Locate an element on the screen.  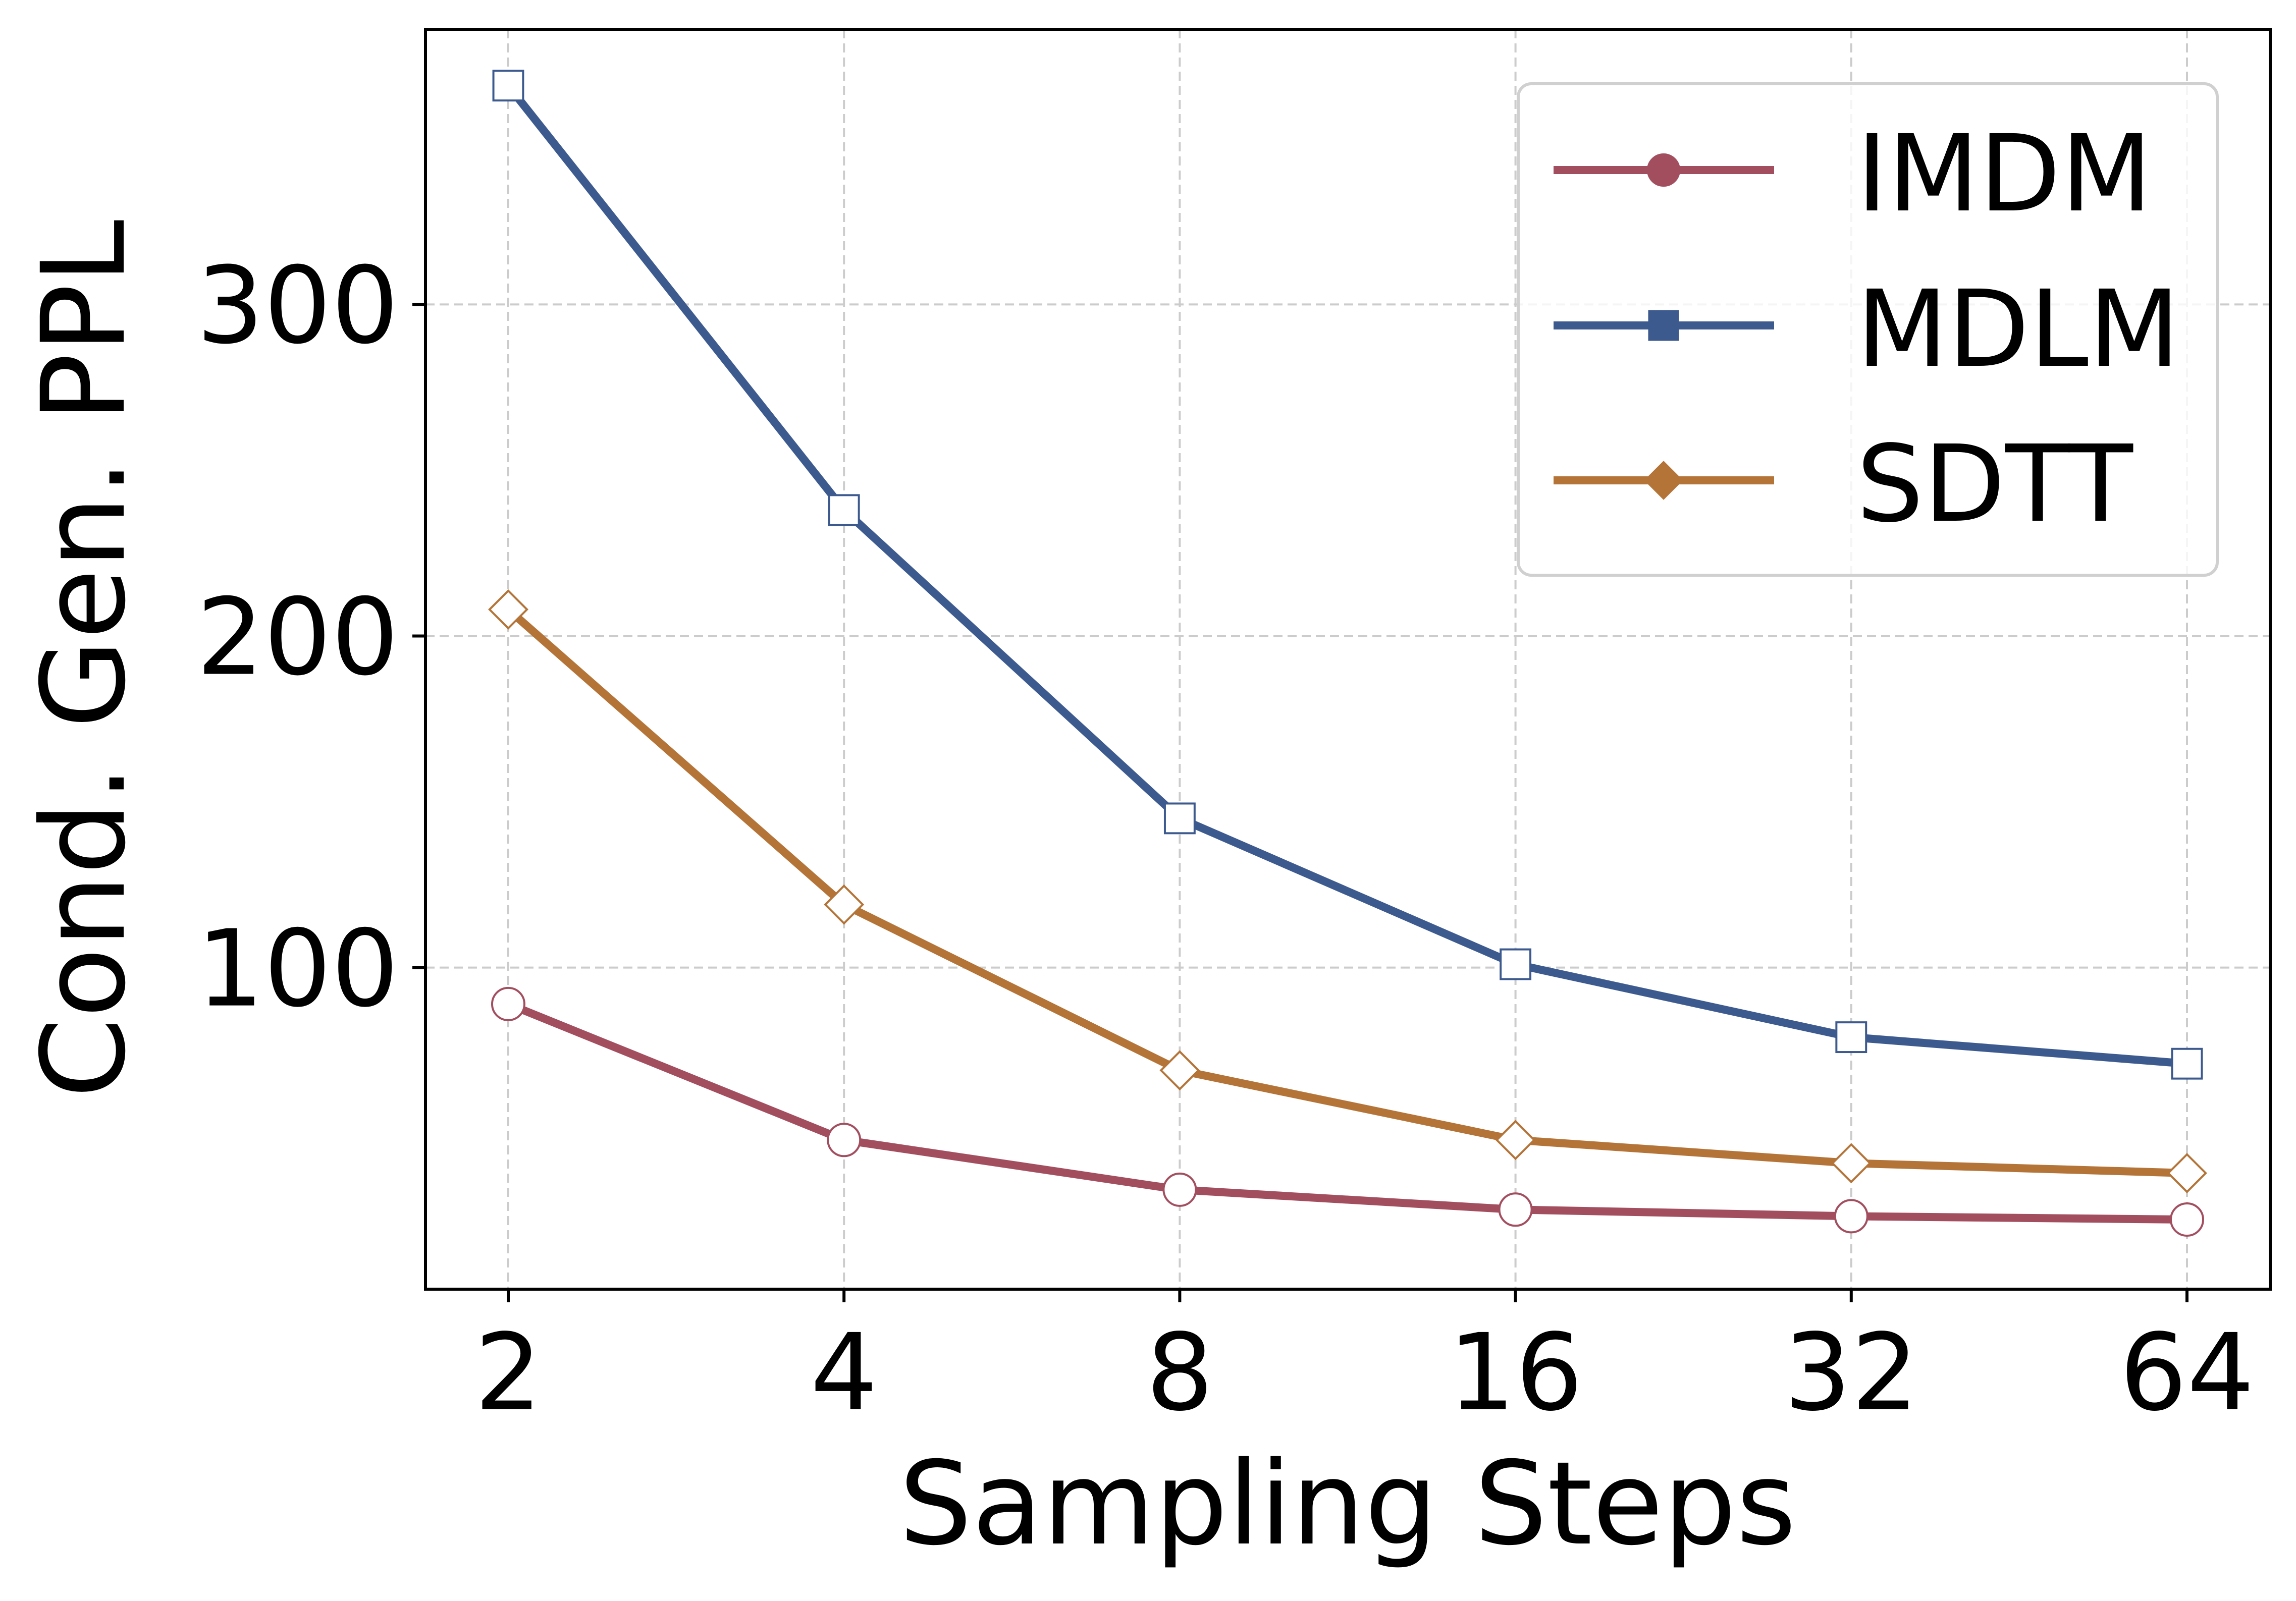
x-tick-label: 2 is located at coordinates (508, 1373).